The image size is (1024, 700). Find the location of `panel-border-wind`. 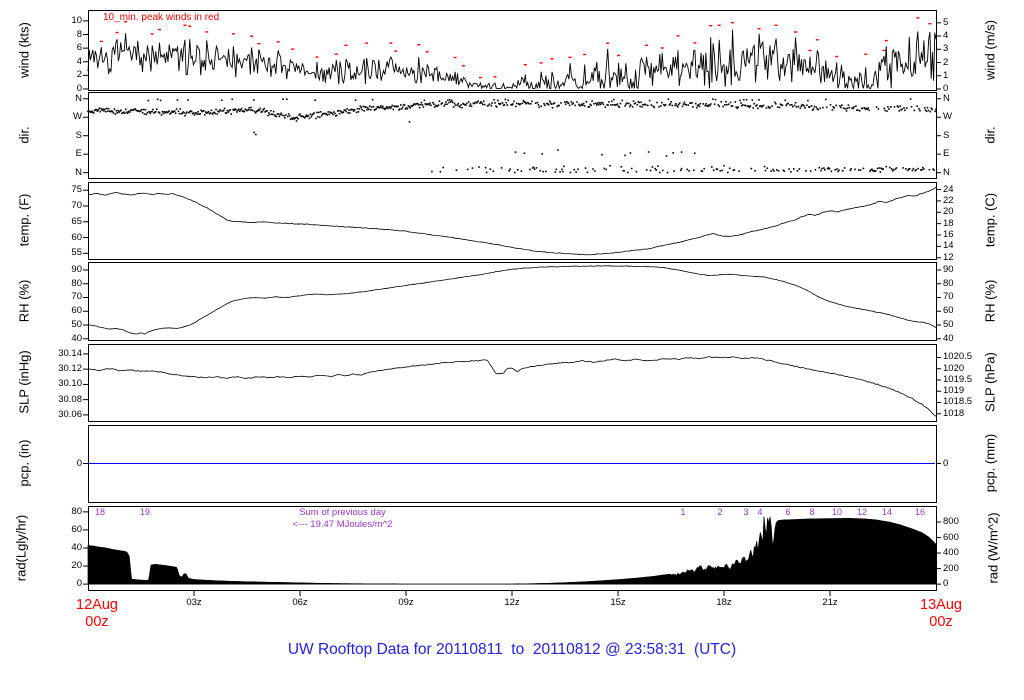

panel-border-wind is located at coordinates (512, 50).